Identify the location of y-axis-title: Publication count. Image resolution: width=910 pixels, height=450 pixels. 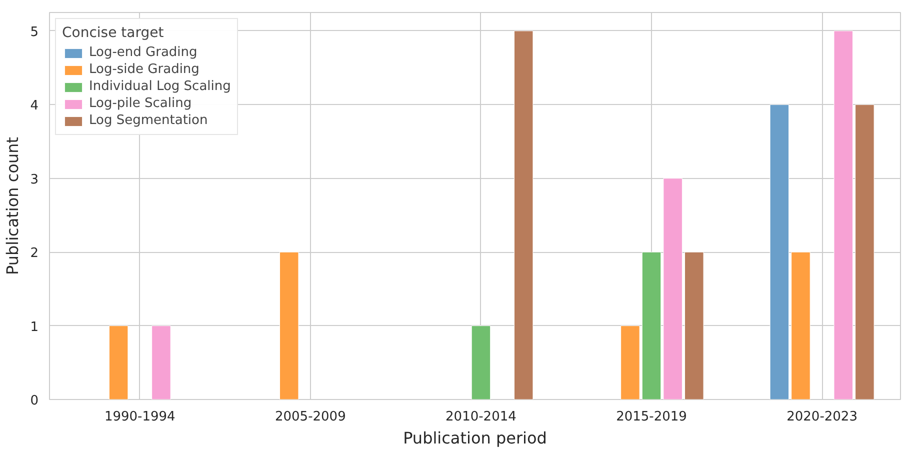
(12, 206).